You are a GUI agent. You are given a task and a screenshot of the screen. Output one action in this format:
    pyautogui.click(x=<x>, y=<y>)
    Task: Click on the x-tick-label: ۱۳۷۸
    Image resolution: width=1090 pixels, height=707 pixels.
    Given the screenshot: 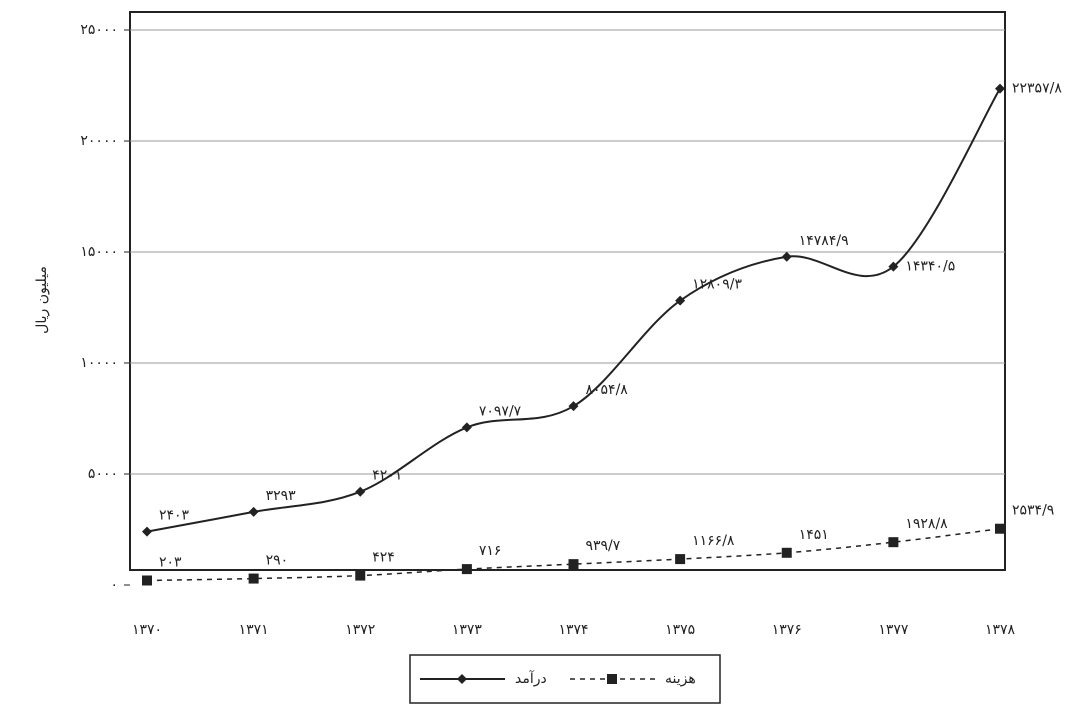 What is the action you would take?
    pyautogui.click(x=1000, y=630)
    